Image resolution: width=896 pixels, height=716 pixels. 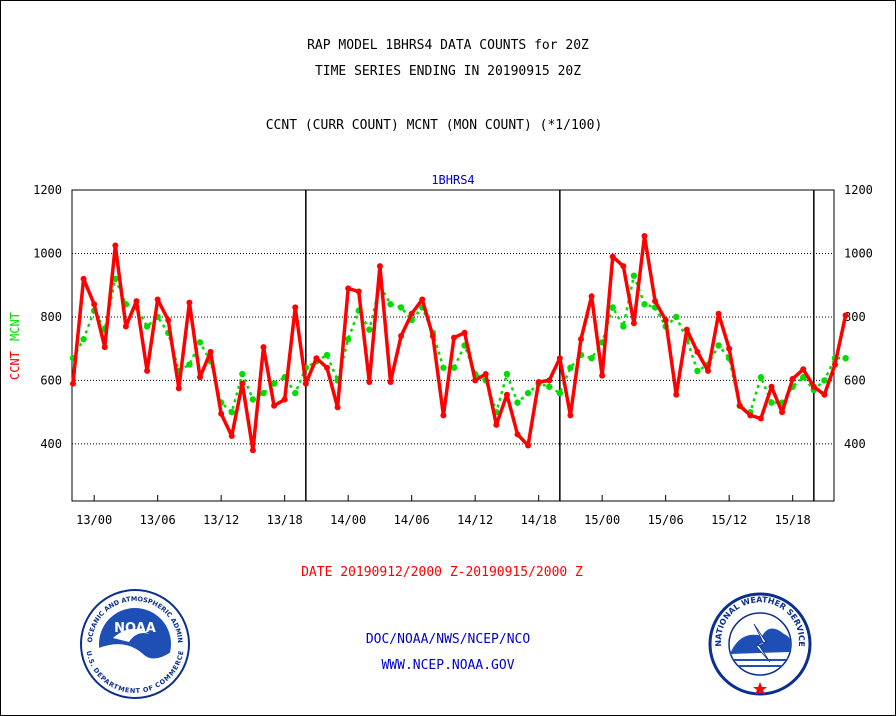 What do you see at coordinates (94, 520) in the screenshot?
I see `x-tick-label: 13/00` at bounding box center [94, 520].